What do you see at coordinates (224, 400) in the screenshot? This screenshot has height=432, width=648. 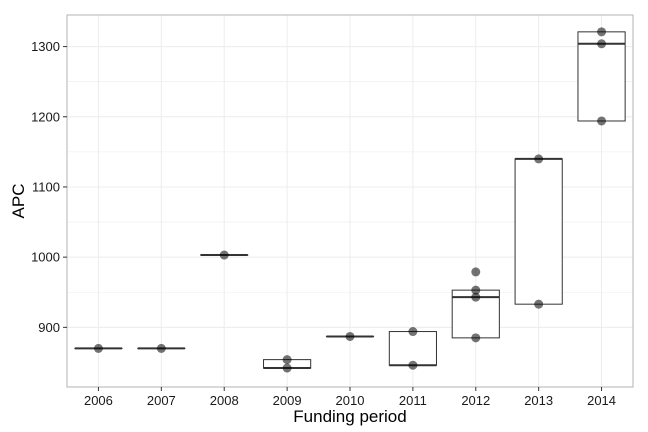 I see `x-tick-label: 2008` at bounding box center [224, 400].